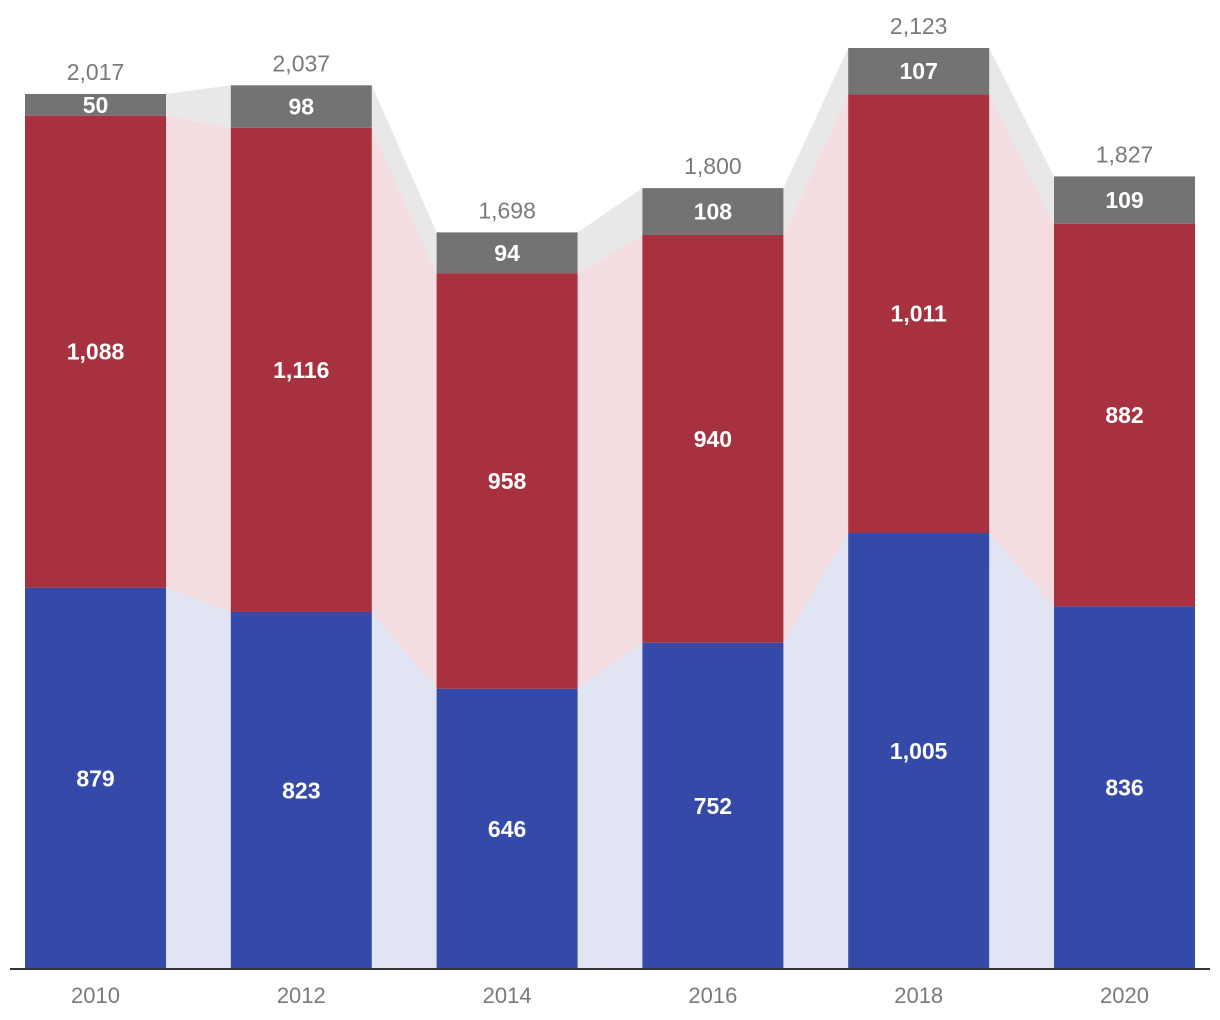 This screenshot has height=1020, width=1220. I want to click on segment-value-label: 1,011, so click(919, 314).